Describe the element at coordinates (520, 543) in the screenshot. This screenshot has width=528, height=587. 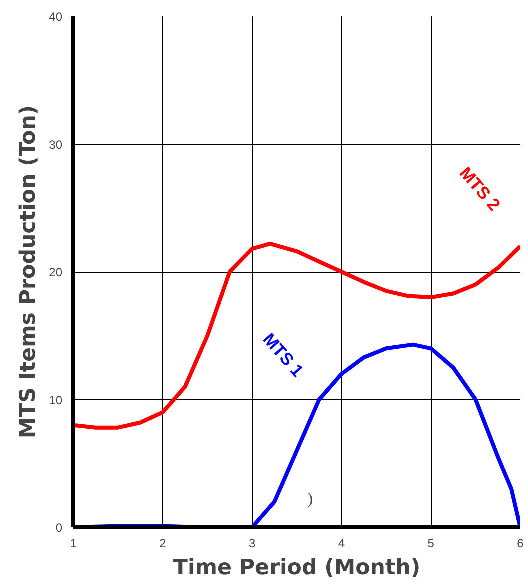
I see `x-tick-label: 6` at that location.